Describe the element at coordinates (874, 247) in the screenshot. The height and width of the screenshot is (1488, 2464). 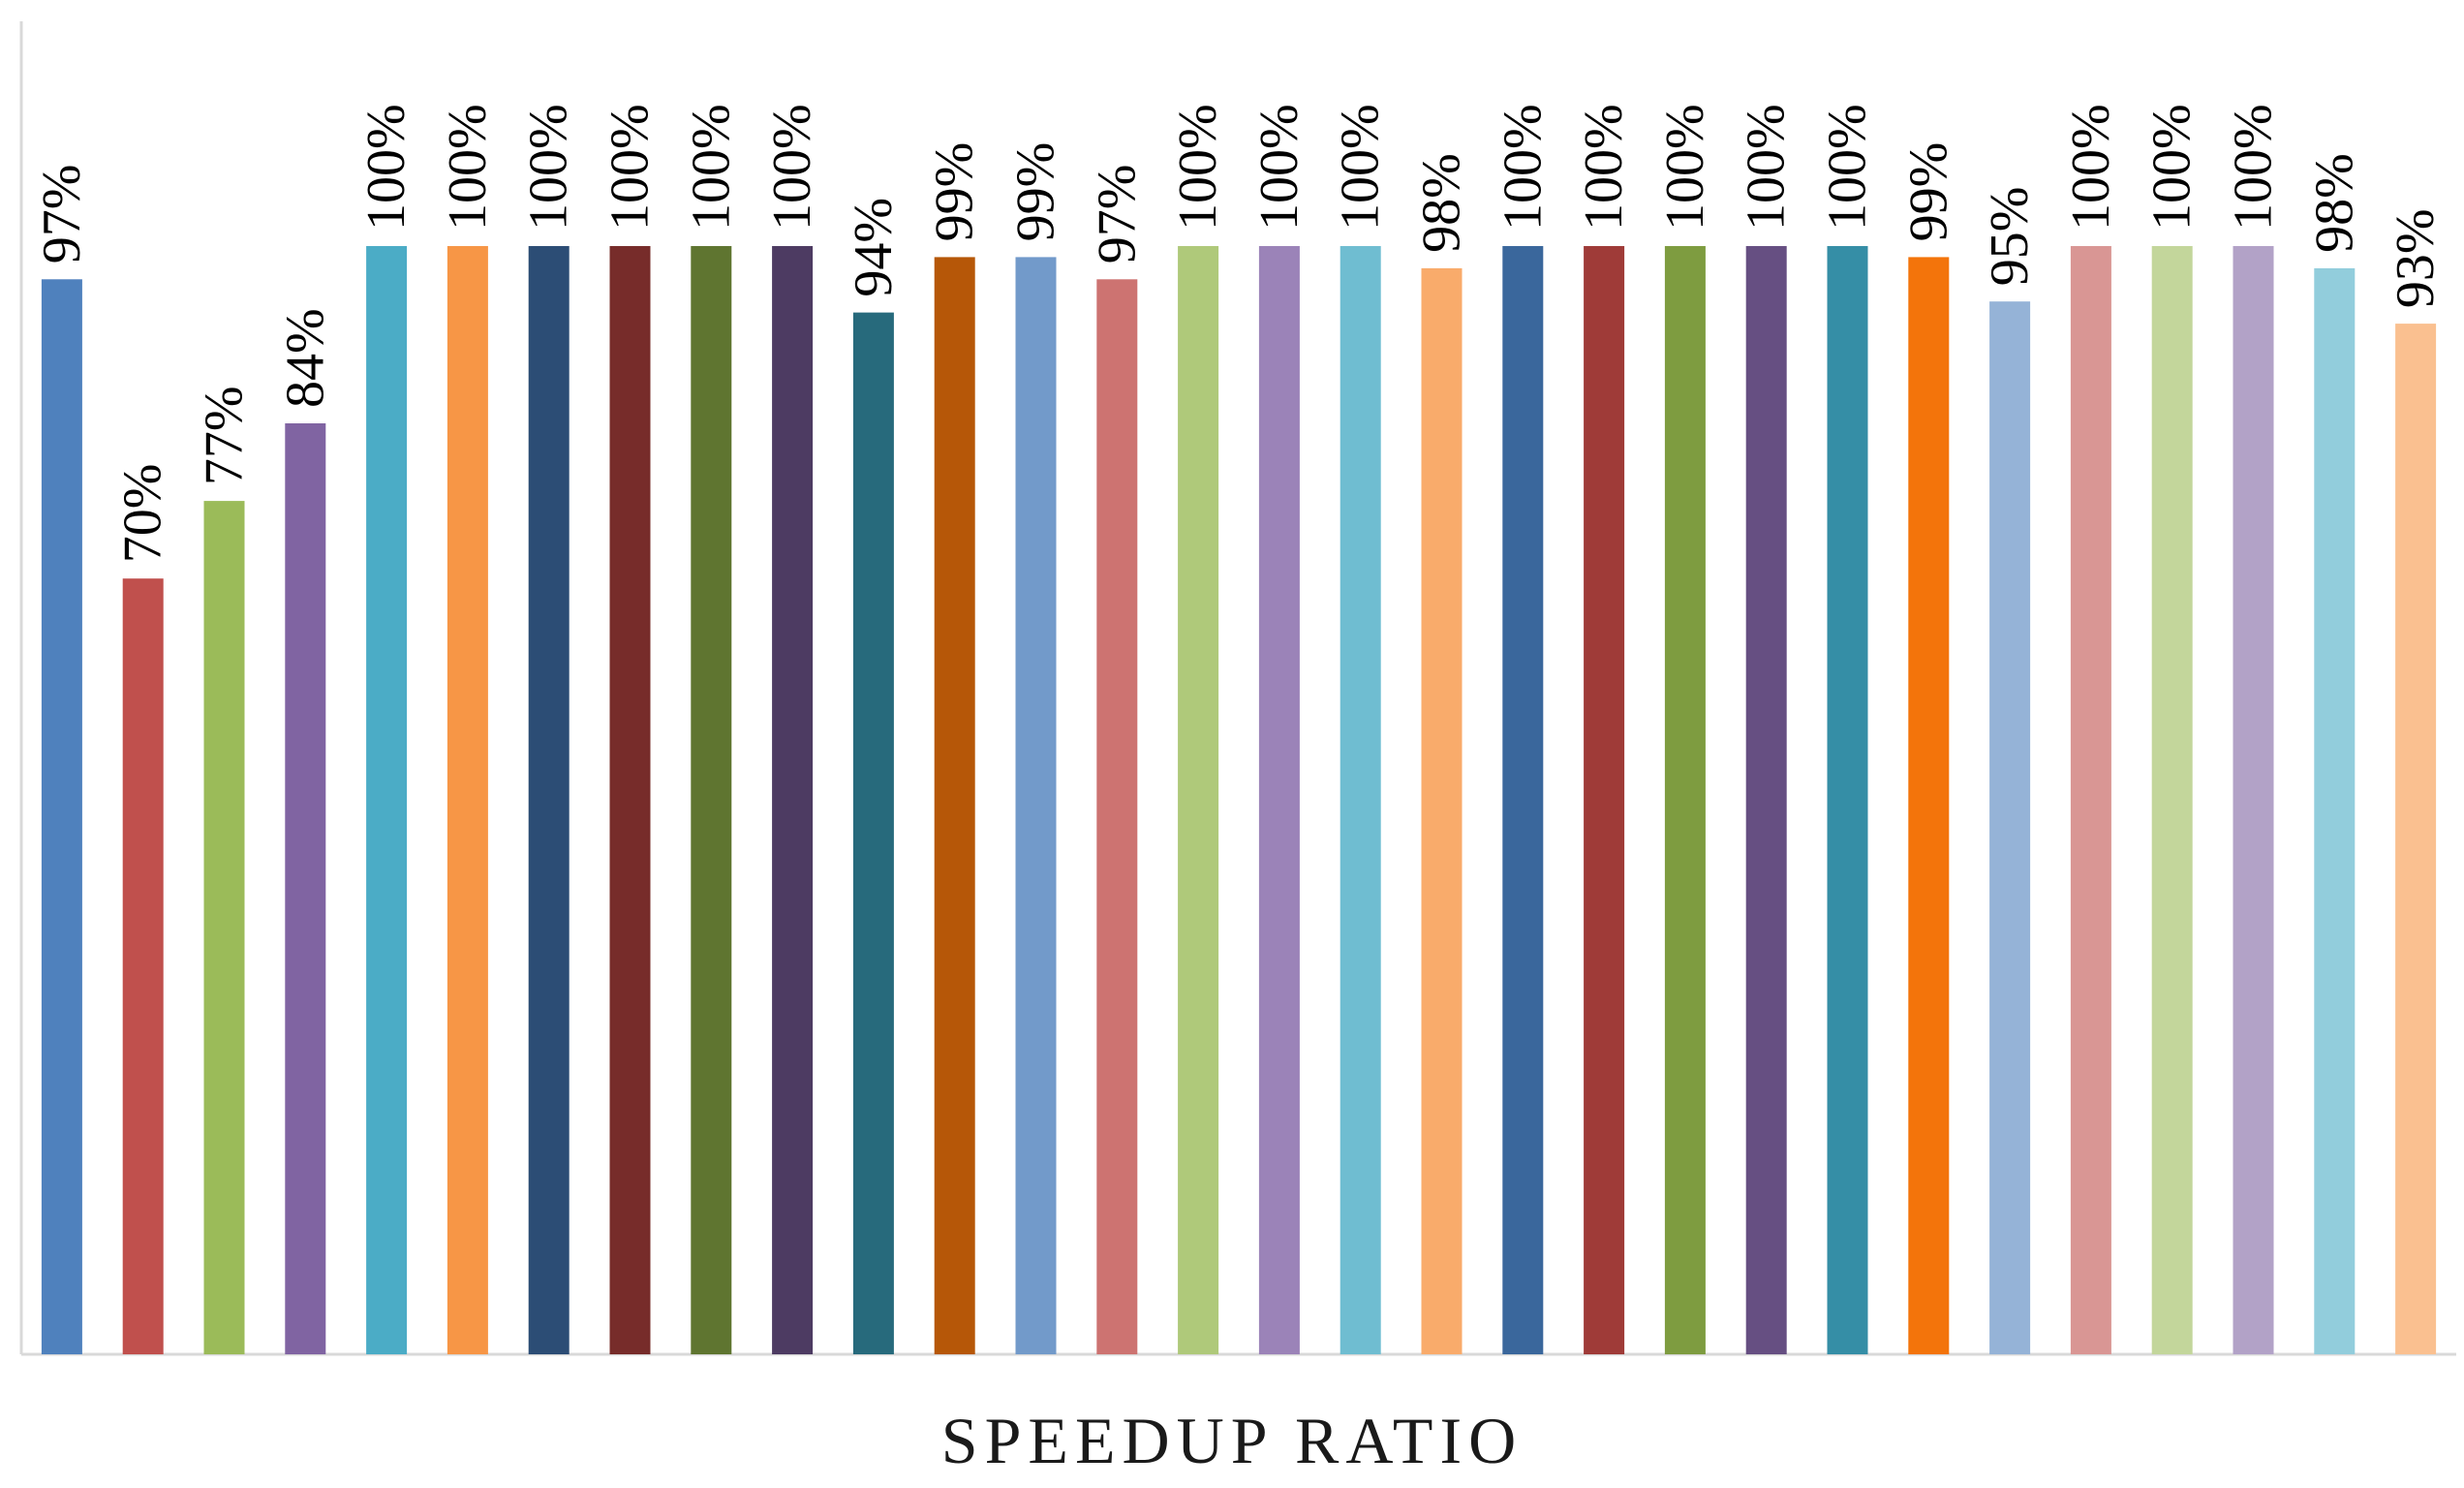
I see `data-label-11: 94%` at that location.